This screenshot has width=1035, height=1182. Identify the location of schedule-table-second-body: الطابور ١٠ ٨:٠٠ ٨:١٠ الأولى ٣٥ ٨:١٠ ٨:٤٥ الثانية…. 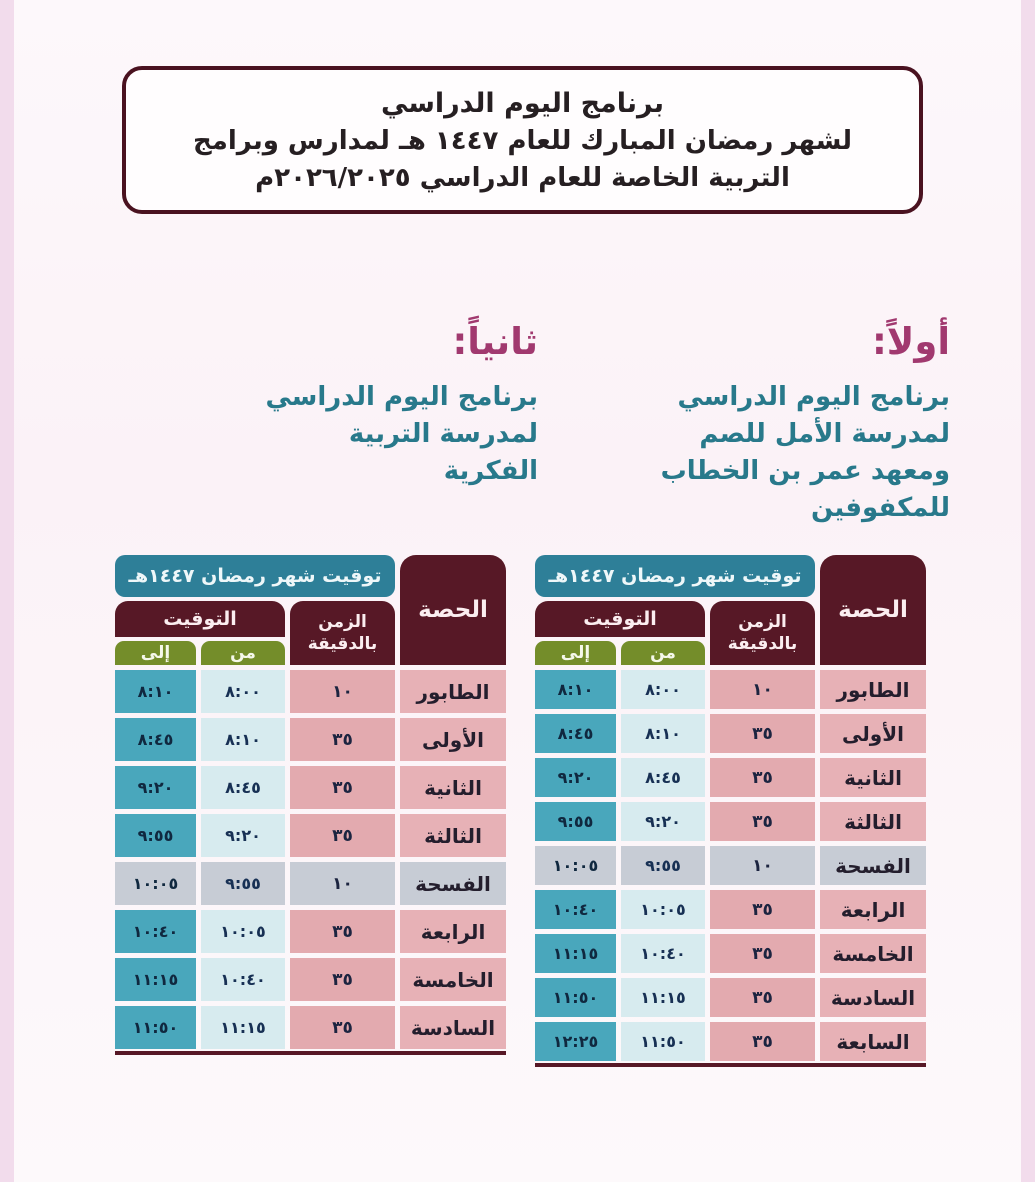
(310, 859).